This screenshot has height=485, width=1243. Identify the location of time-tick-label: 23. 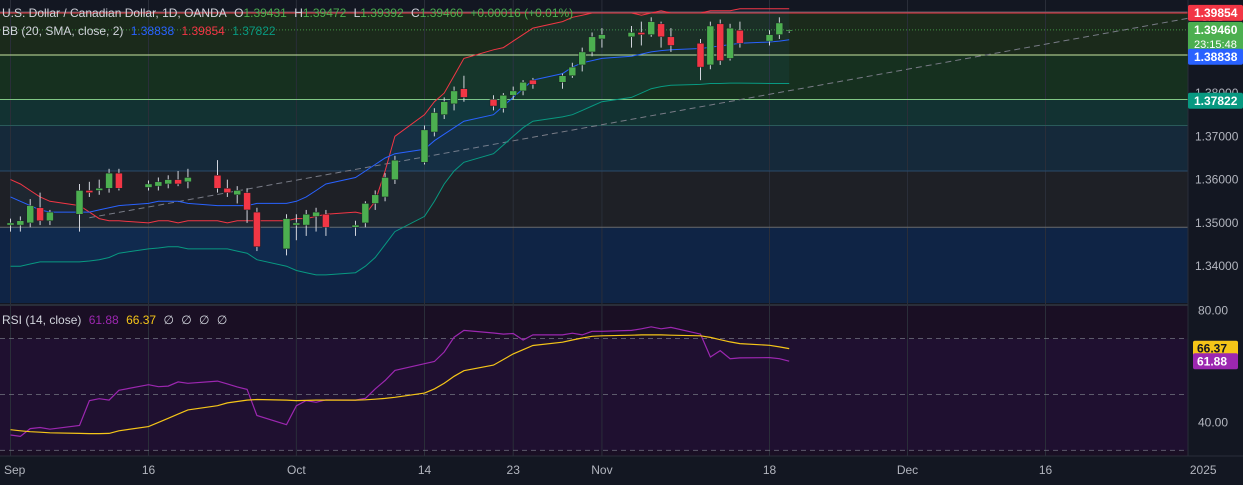
(514, 470).